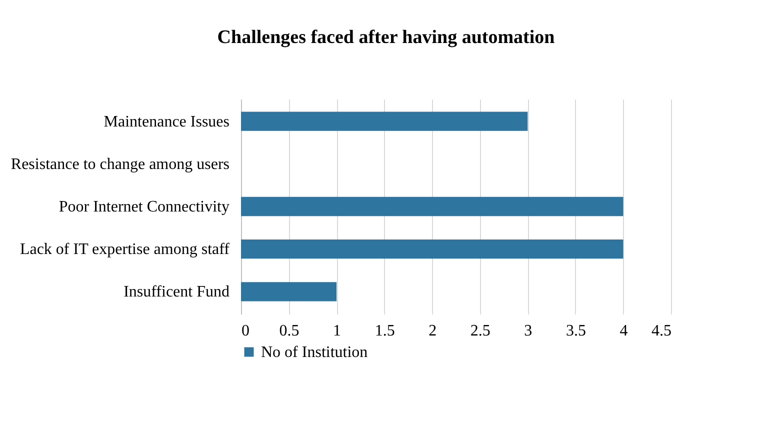 The image size is (777, 442). I want to click on x-tick-label: 3.5, so click(576, 331).